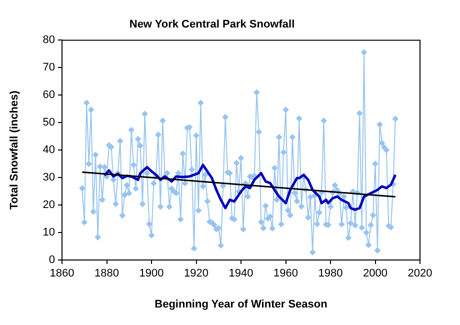 This screenshot has width=460, height=325. I want to click on chart-title: New York Central Park Snowfall, so click(212, 24).